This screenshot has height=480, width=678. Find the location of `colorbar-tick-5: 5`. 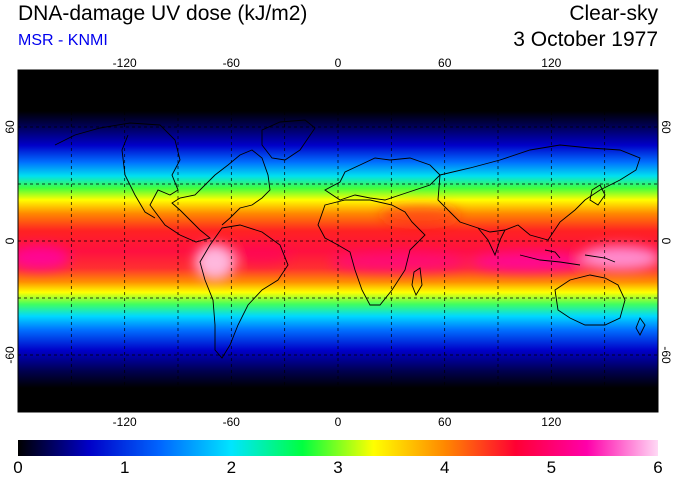

colorbar-tick-5: 5 is located at coordinates (551, 467).